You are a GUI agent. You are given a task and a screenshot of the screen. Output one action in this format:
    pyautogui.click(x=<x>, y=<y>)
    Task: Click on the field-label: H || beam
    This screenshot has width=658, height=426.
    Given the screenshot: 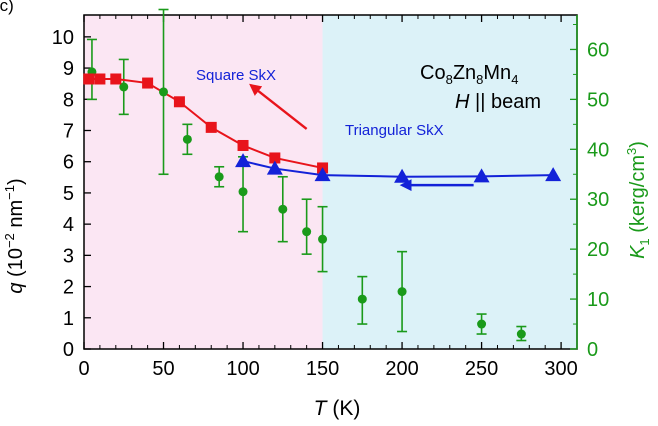 What is the action you would take?
    pyautogui.click(x=498, y=102)
    